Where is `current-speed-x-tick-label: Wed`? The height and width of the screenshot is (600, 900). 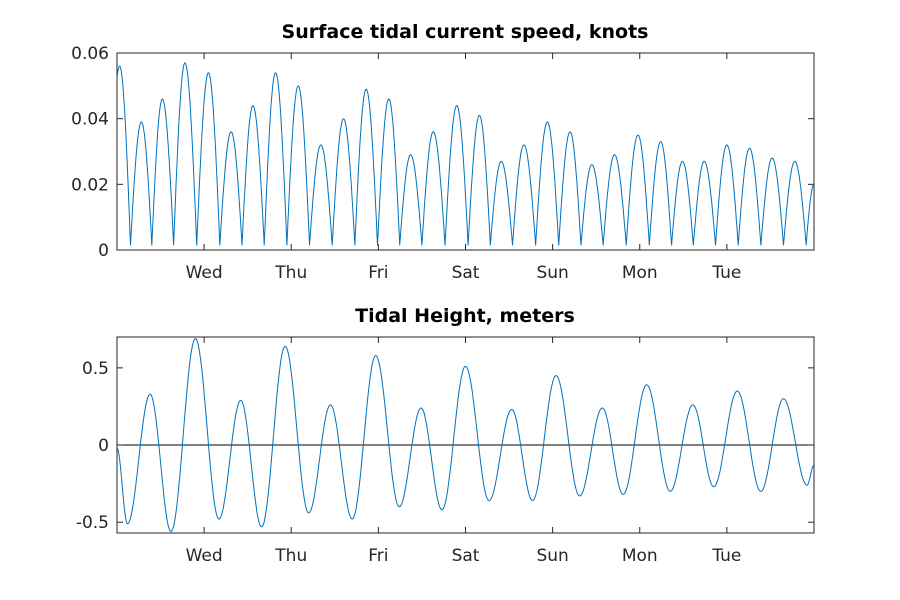 current-speed-x-tick-label: Wed is located at coordinates (204, 273).